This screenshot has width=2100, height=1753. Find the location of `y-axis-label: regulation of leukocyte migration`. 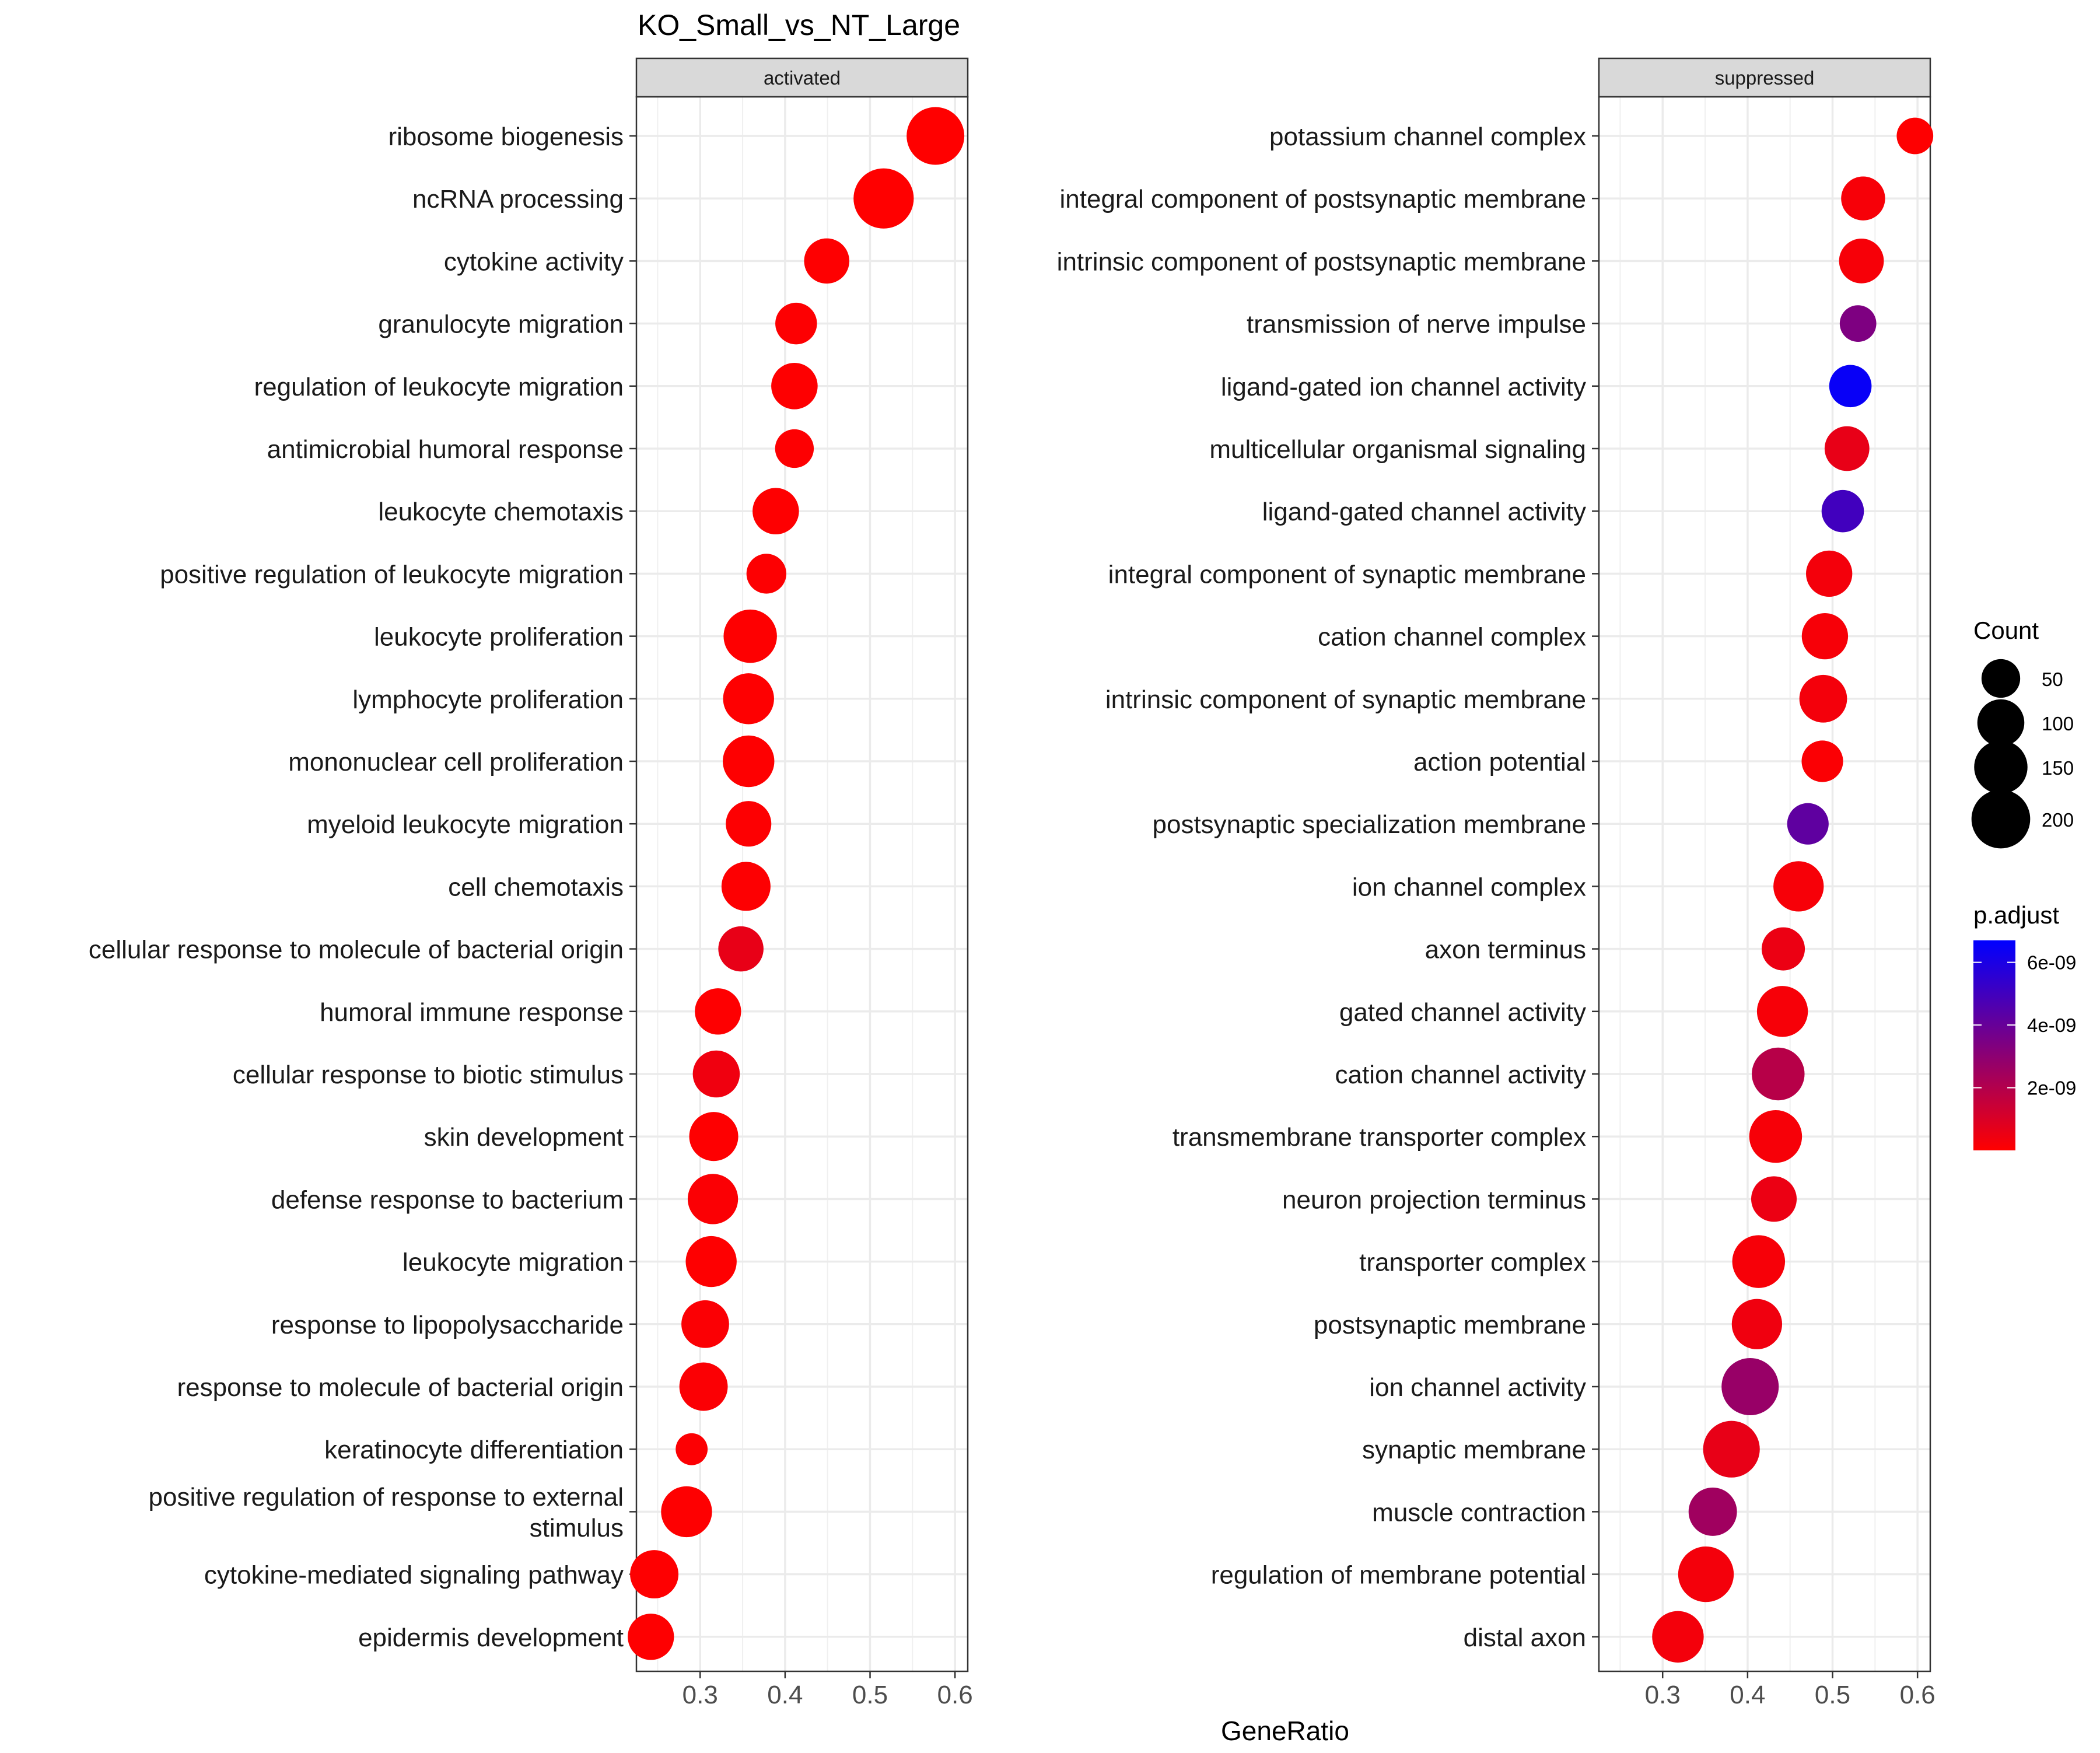

y-axis-label: regulation of leukocyte migration is located at coordinates (439, 387).